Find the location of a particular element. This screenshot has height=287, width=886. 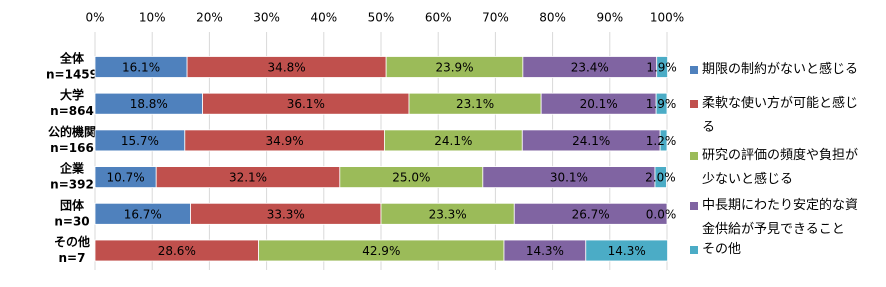

x-tick-label: 20% is located at coordinates (209, 18).